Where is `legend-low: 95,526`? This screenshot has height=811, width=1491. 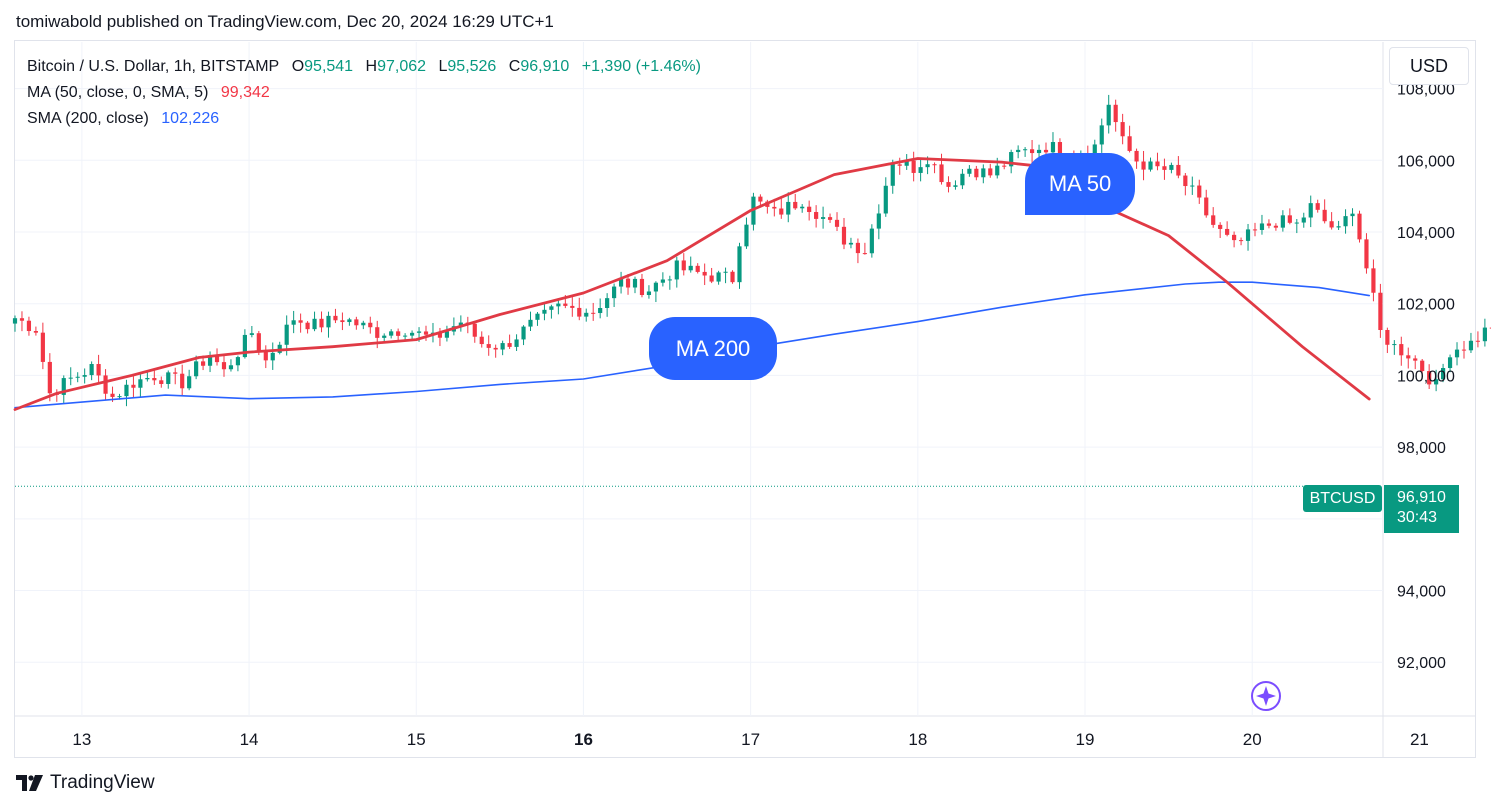
legend-low: 95,526 is located at coordinates (472, 66).